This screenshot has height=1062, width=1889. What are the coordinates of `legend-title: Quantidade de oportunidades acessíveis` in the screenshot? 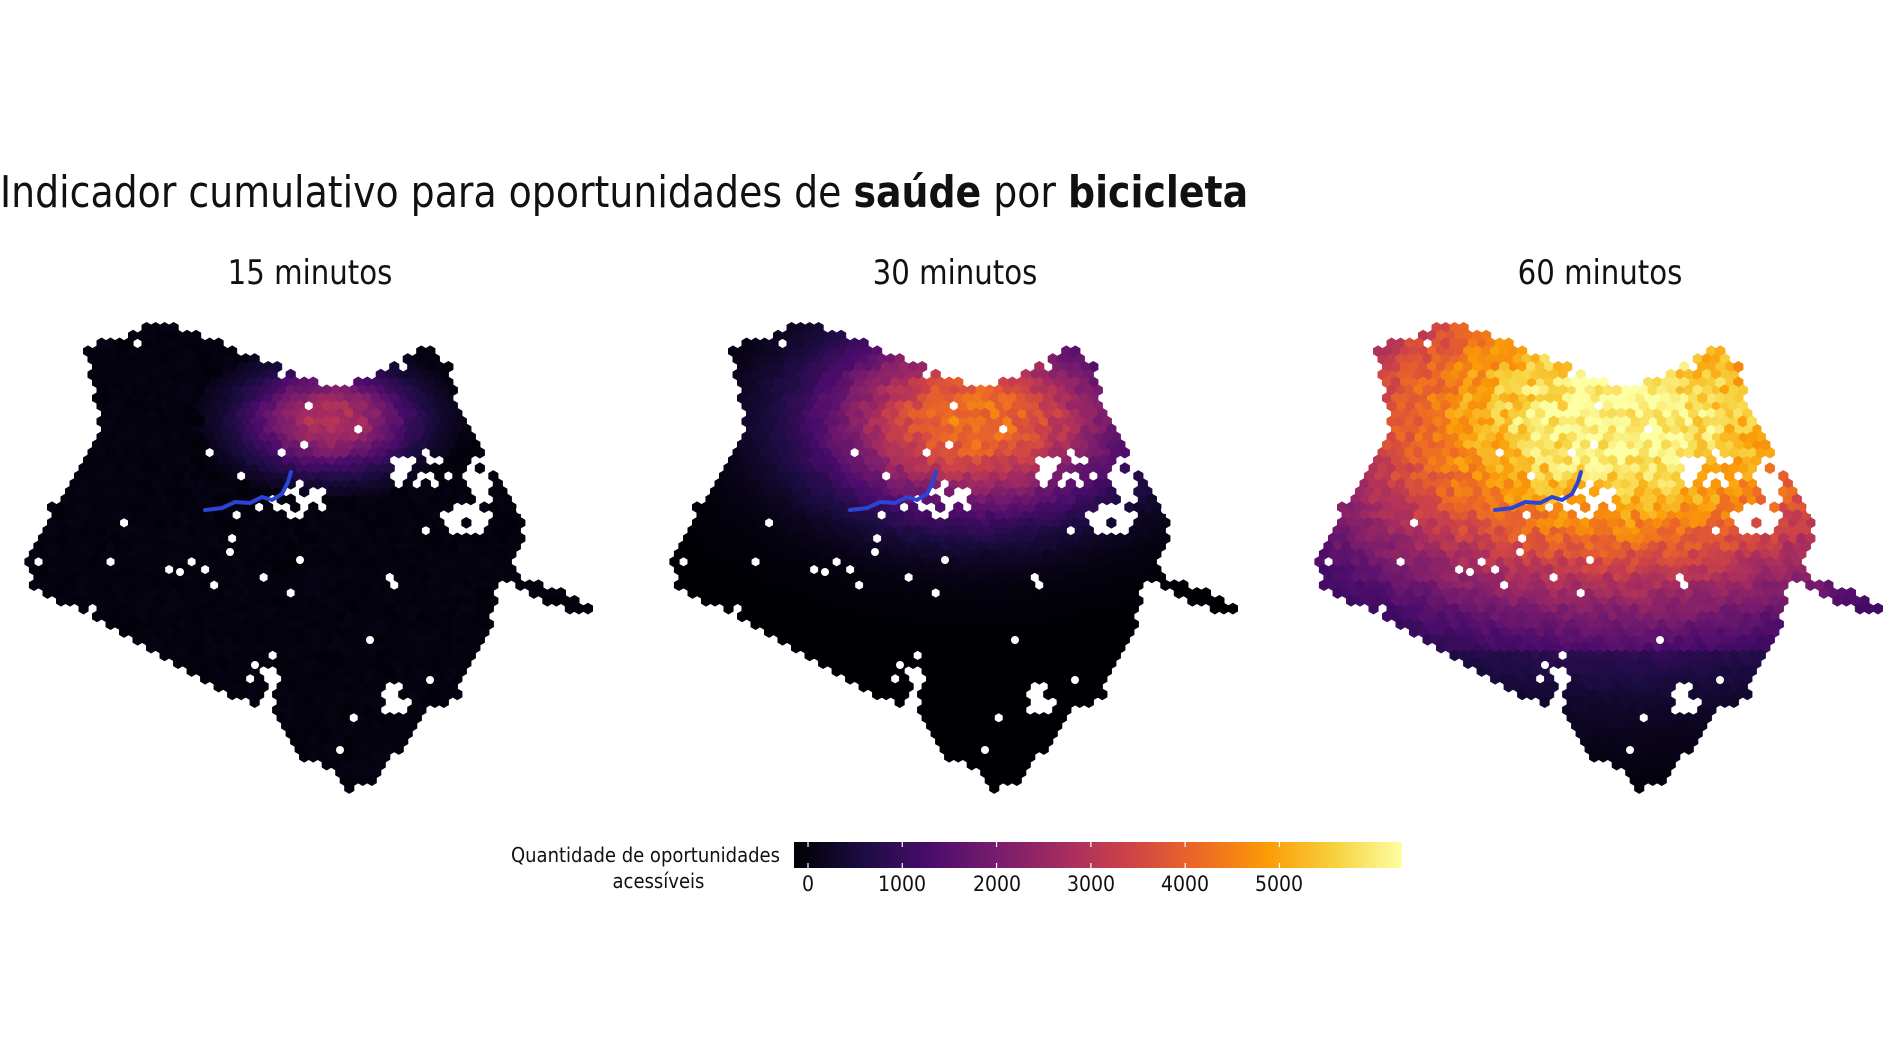 It's located at (627, 868).